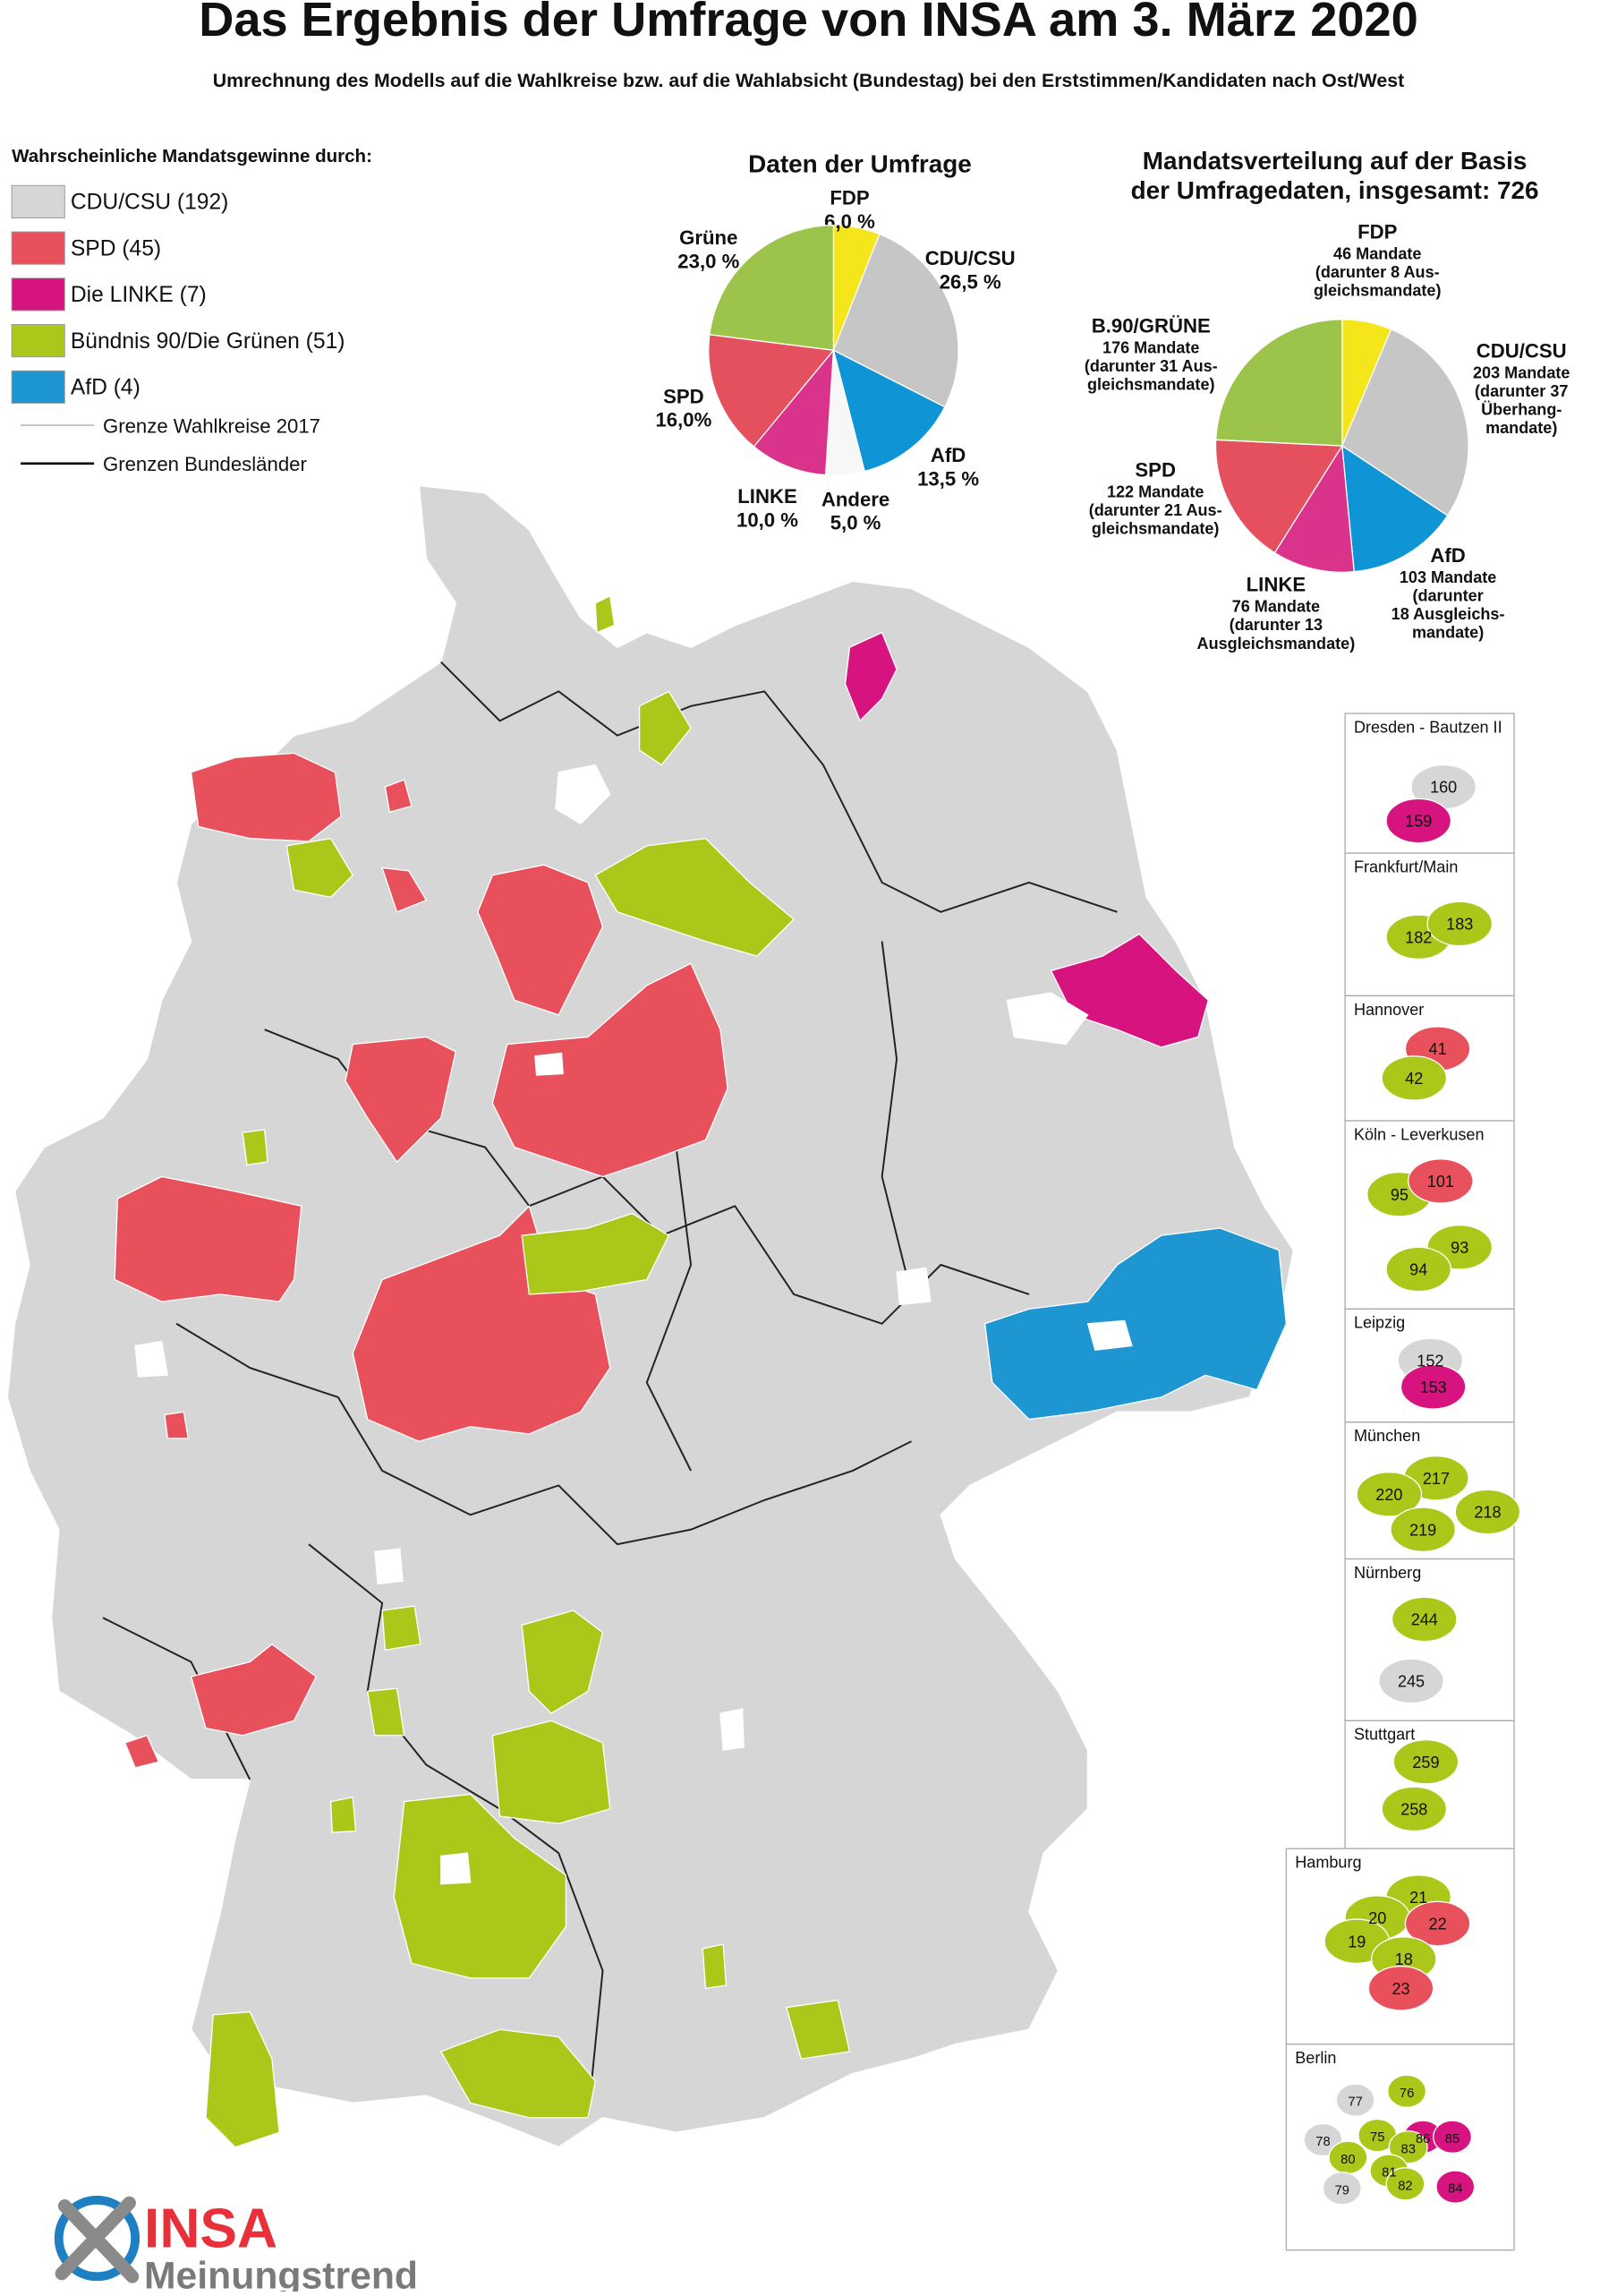 The image size is (1617, 2296). I want to click on district-linke, so click(1130, 990).